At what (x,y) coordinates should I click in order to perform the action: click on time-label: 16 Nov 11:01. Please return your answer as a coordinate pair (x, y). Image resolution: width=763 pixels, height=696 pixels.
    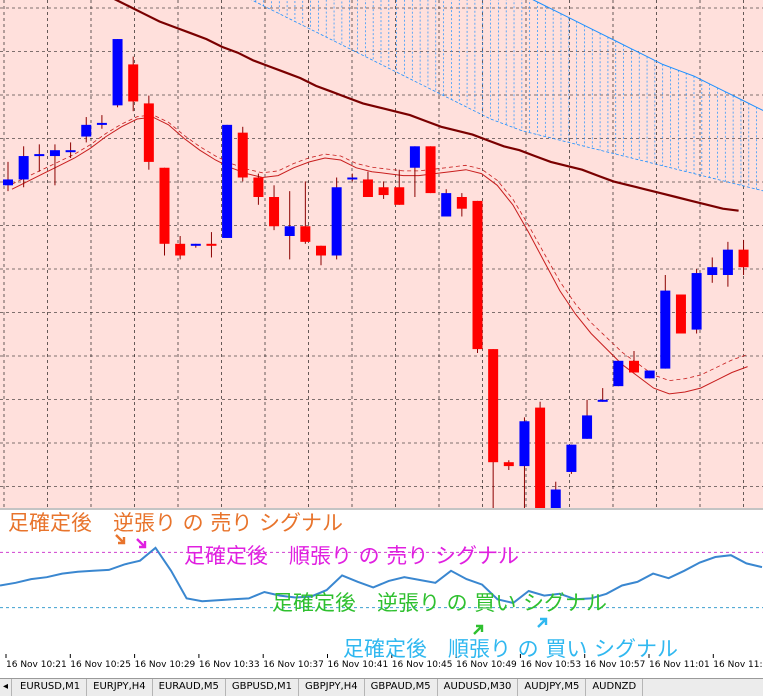
    Looking at the image, I should click on (679, 665).